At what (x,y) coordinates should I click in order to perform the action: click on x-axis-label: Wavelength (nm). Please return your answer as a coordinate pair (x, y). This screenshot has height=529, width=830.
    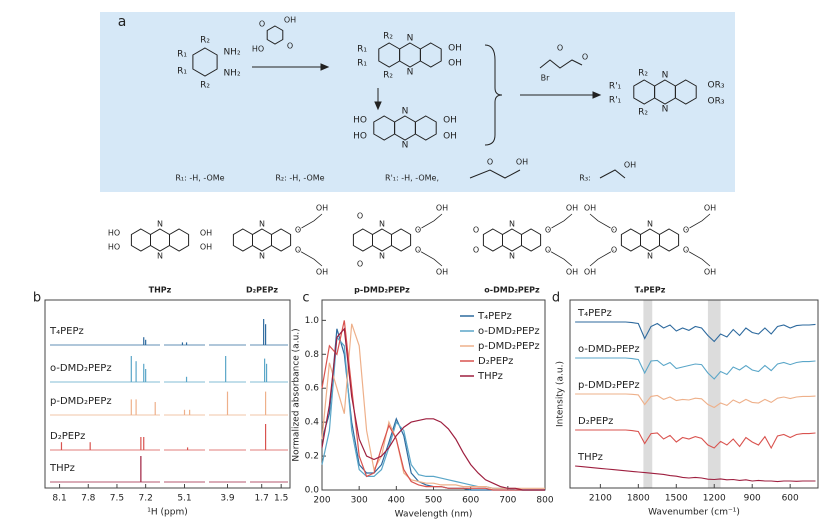
    Looking at the image, I should click on (434, 515).